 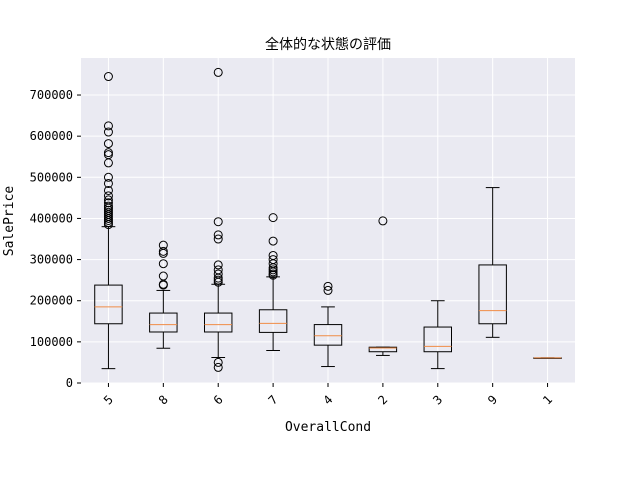 I want to click on chart-title: 全体的な状態の評価, so click(x=328, y=44).